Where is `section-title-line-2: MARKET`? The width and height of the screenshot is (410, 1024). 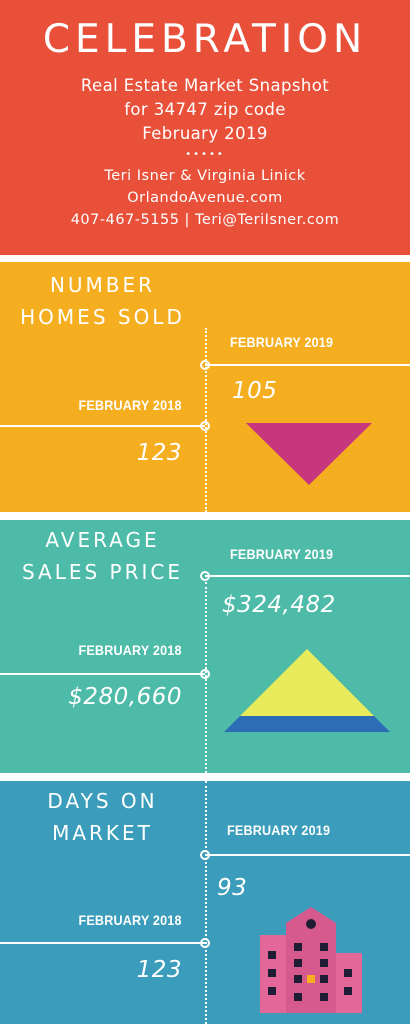 section-title-line-2: MARKET is located at coordinates (102, 833).